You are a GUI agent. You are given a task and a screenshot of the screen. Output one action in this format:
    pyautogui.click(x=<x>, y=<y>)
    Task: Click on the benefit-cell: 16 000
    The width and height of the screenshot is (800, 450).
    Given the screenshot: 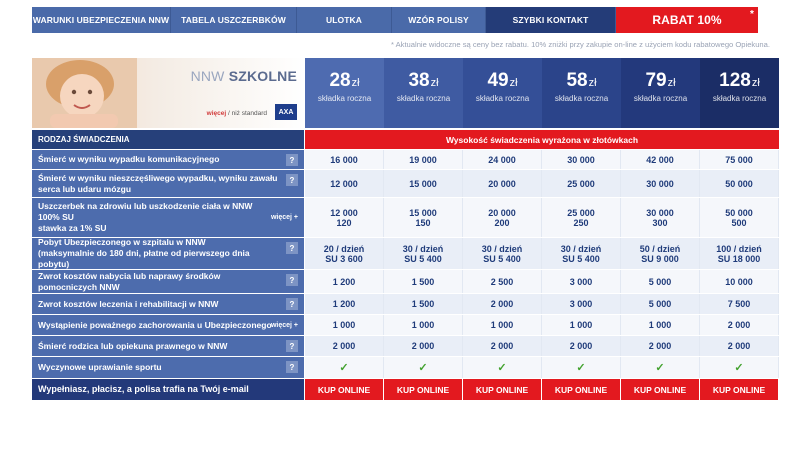 What is the action you would take?
    pyautogui.click(x=344, y=159)
    